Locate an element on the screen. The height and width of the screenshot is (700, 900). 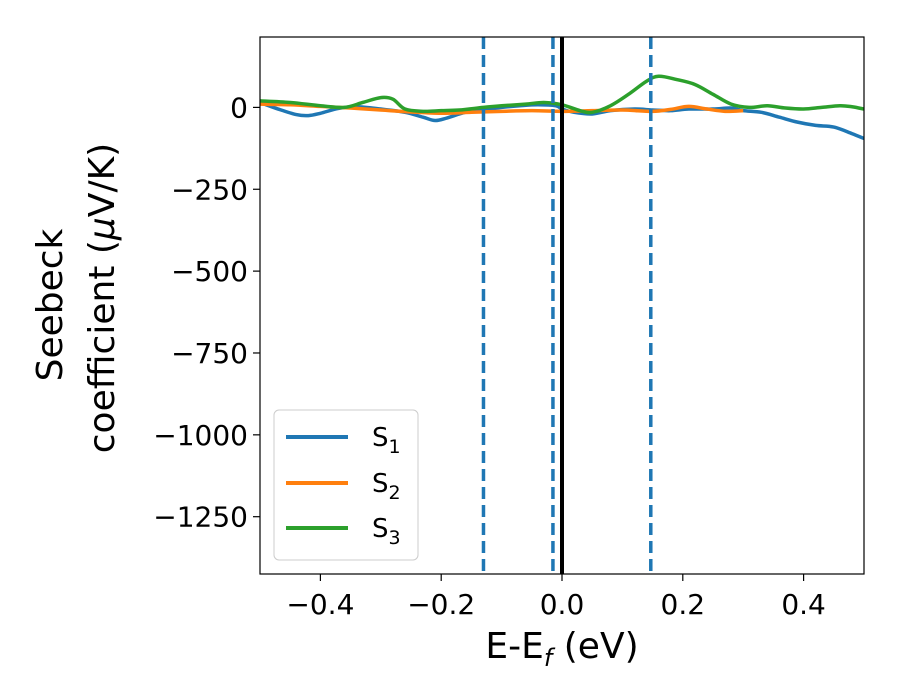
y-axis-title: Seebeck coefficient (μV/K) is located at coordinates (76, 298).